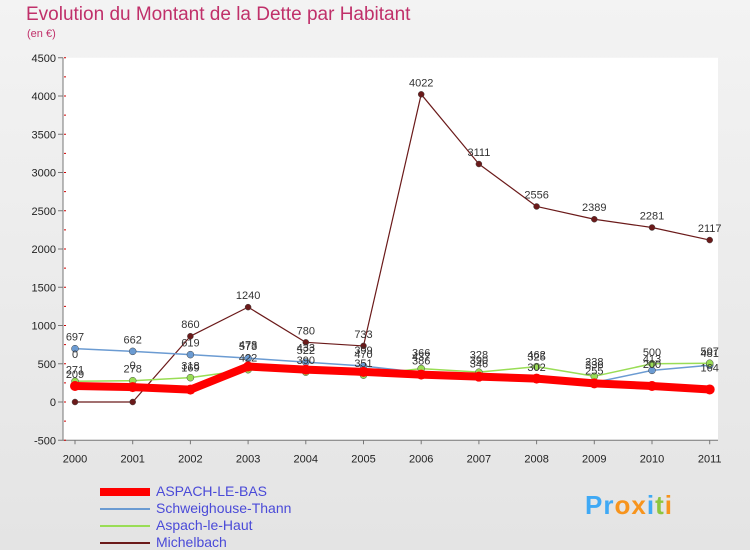 Image resolution: width=750 pixels, height=551 pixels. Describe the element at coordinates (623, 505) in the screenshot. I see `logo-letter: o` at that location.